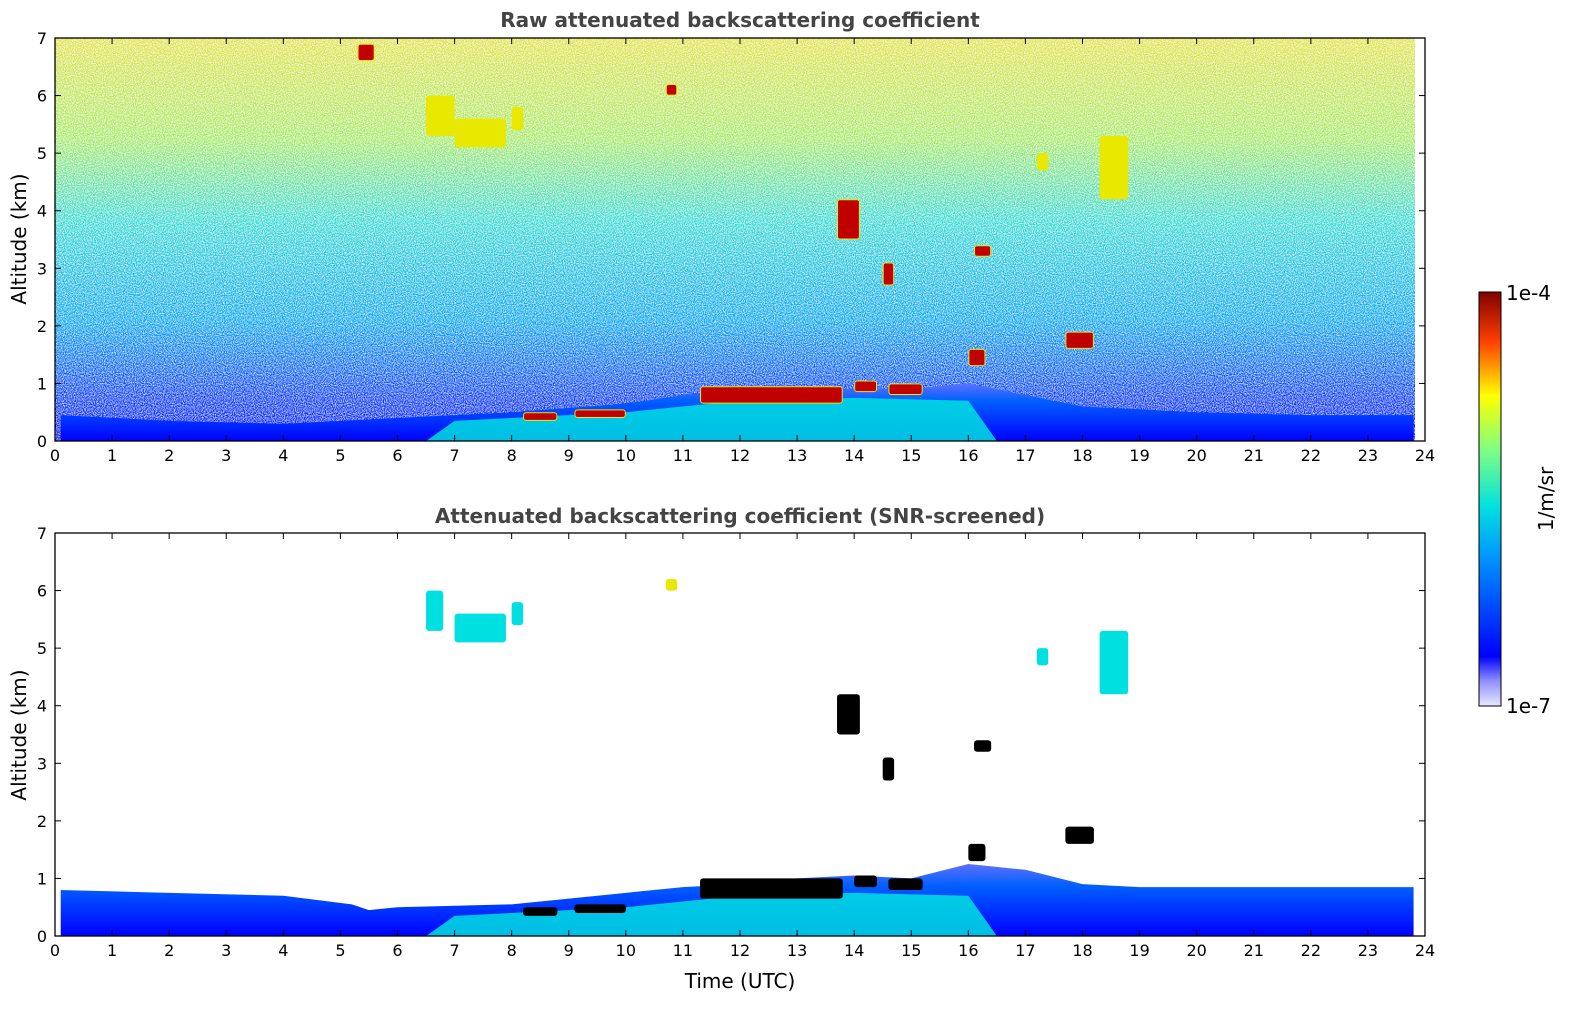  I want to click on x-tick-label: 15, so click(911, 455).